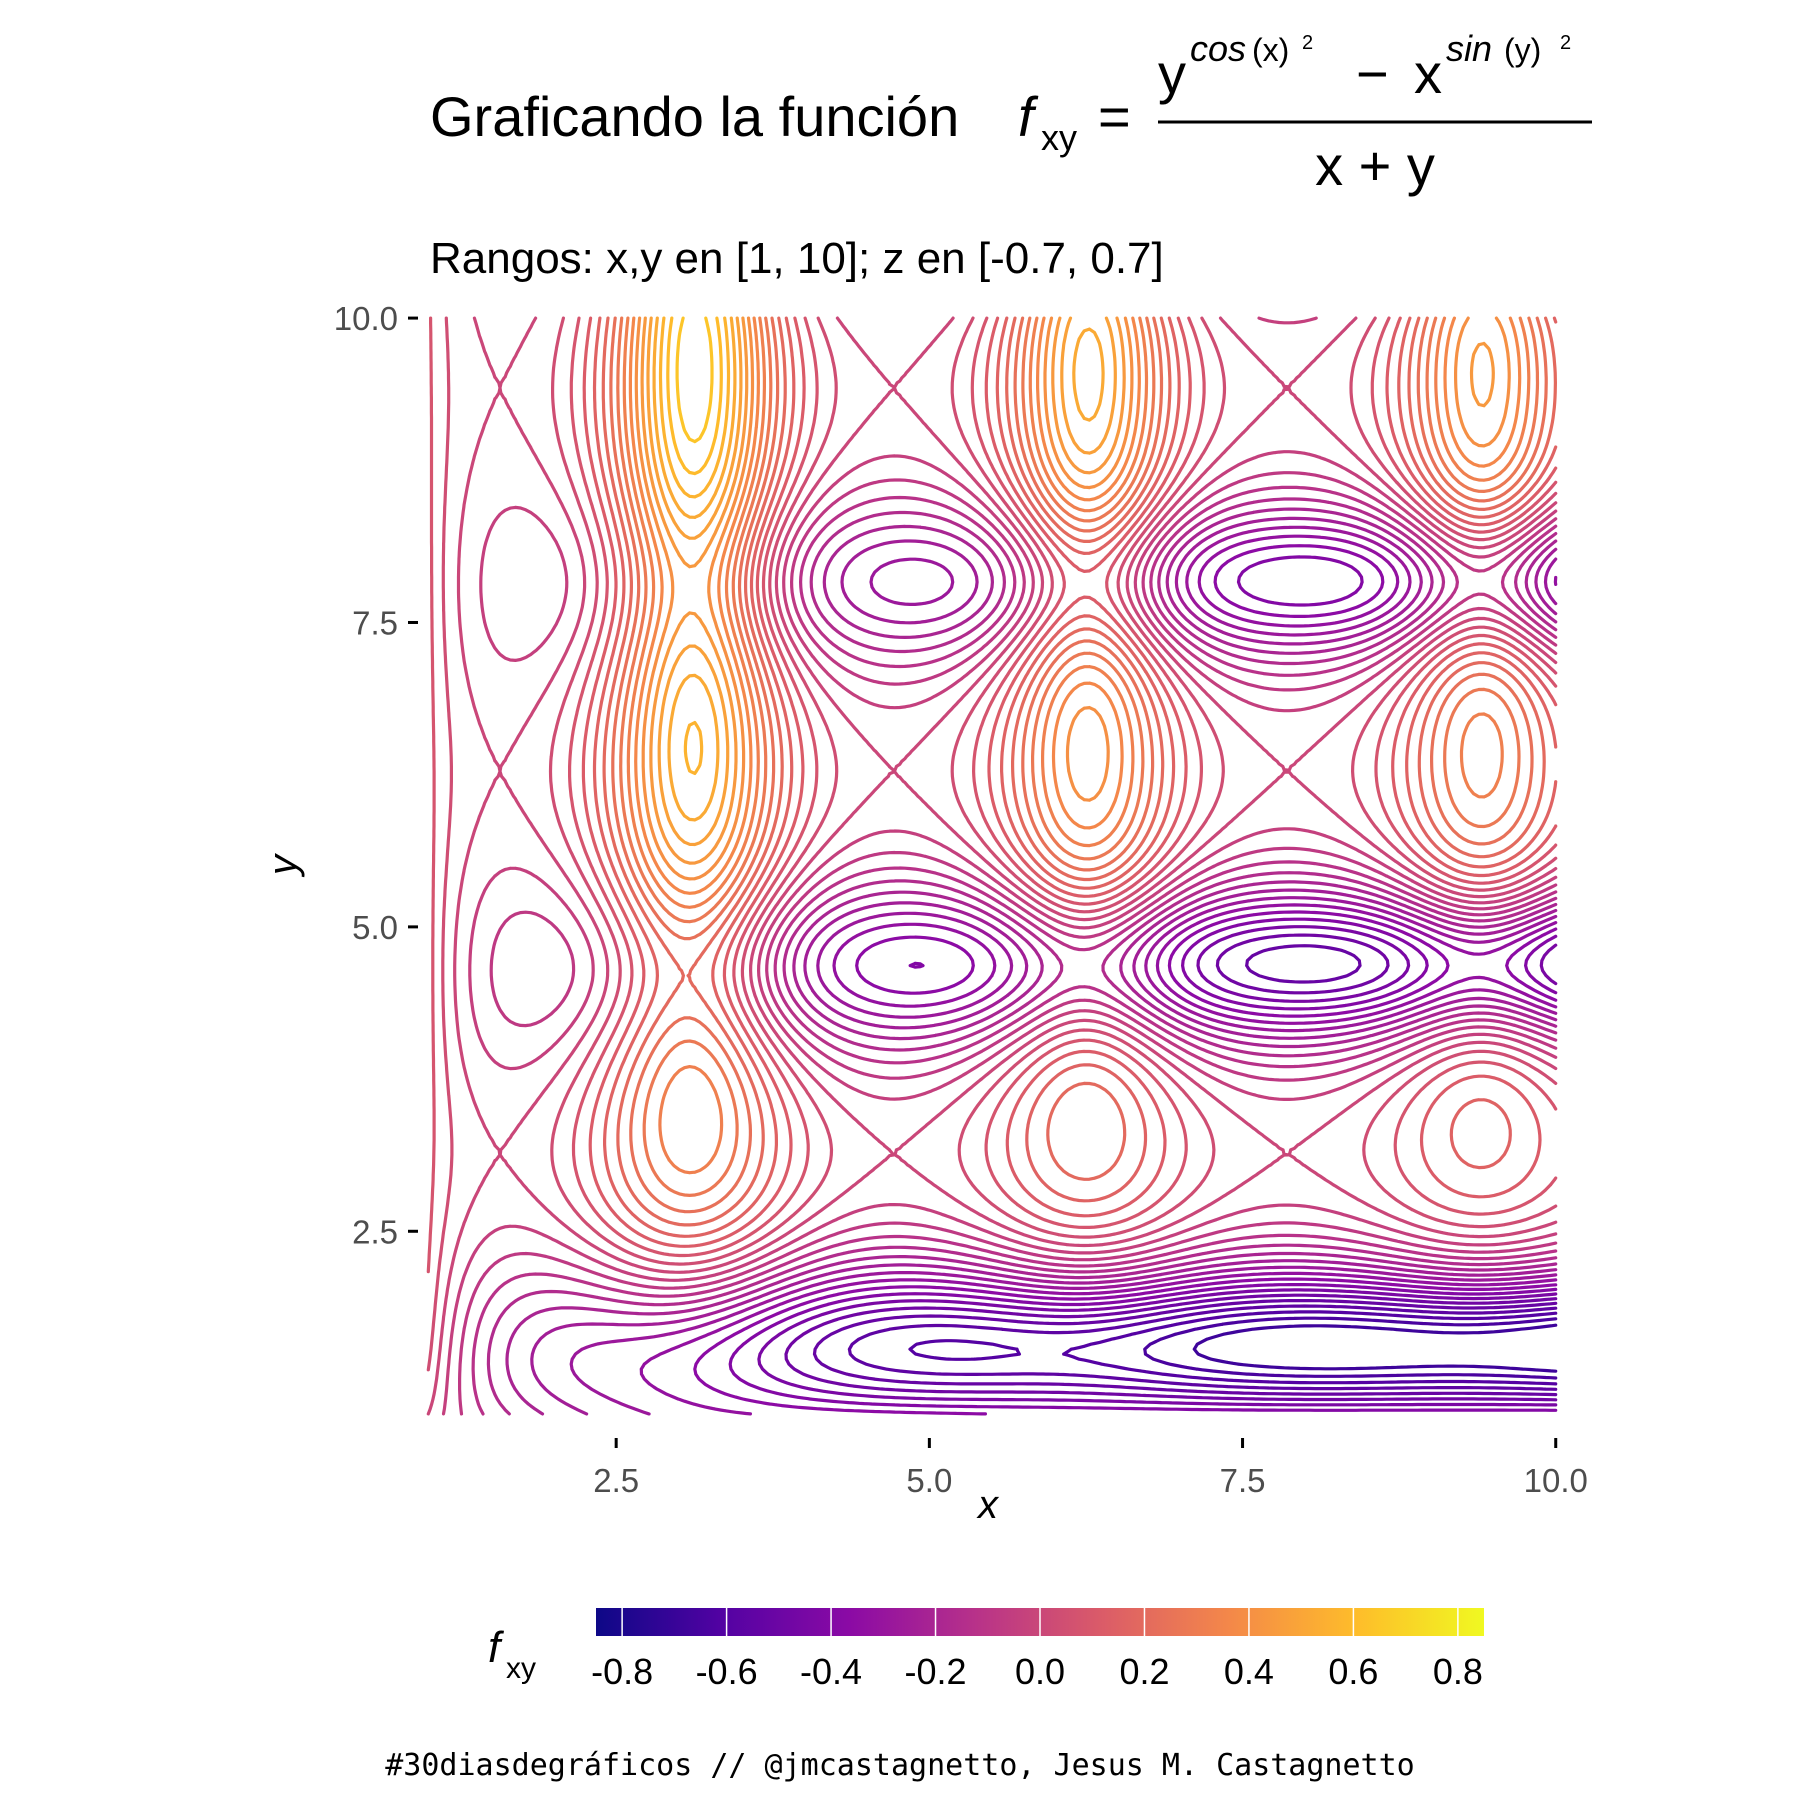 This screenshot has height=1800, width=1800. What do you see at coordinates (1469, 48) in the screenshot?
I see `svg-text: sin` at bounding box center [1469, 48].